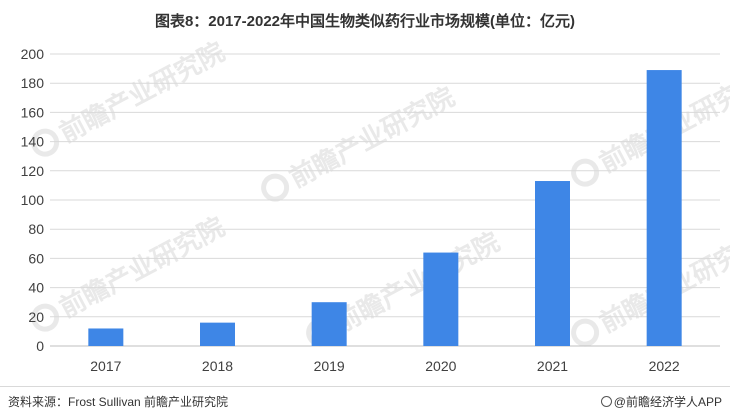 The image size is (730, 417). Describe the element at coordinates (217, 366) in the screenshot. I see `x-tick-label: 2018` at that location.